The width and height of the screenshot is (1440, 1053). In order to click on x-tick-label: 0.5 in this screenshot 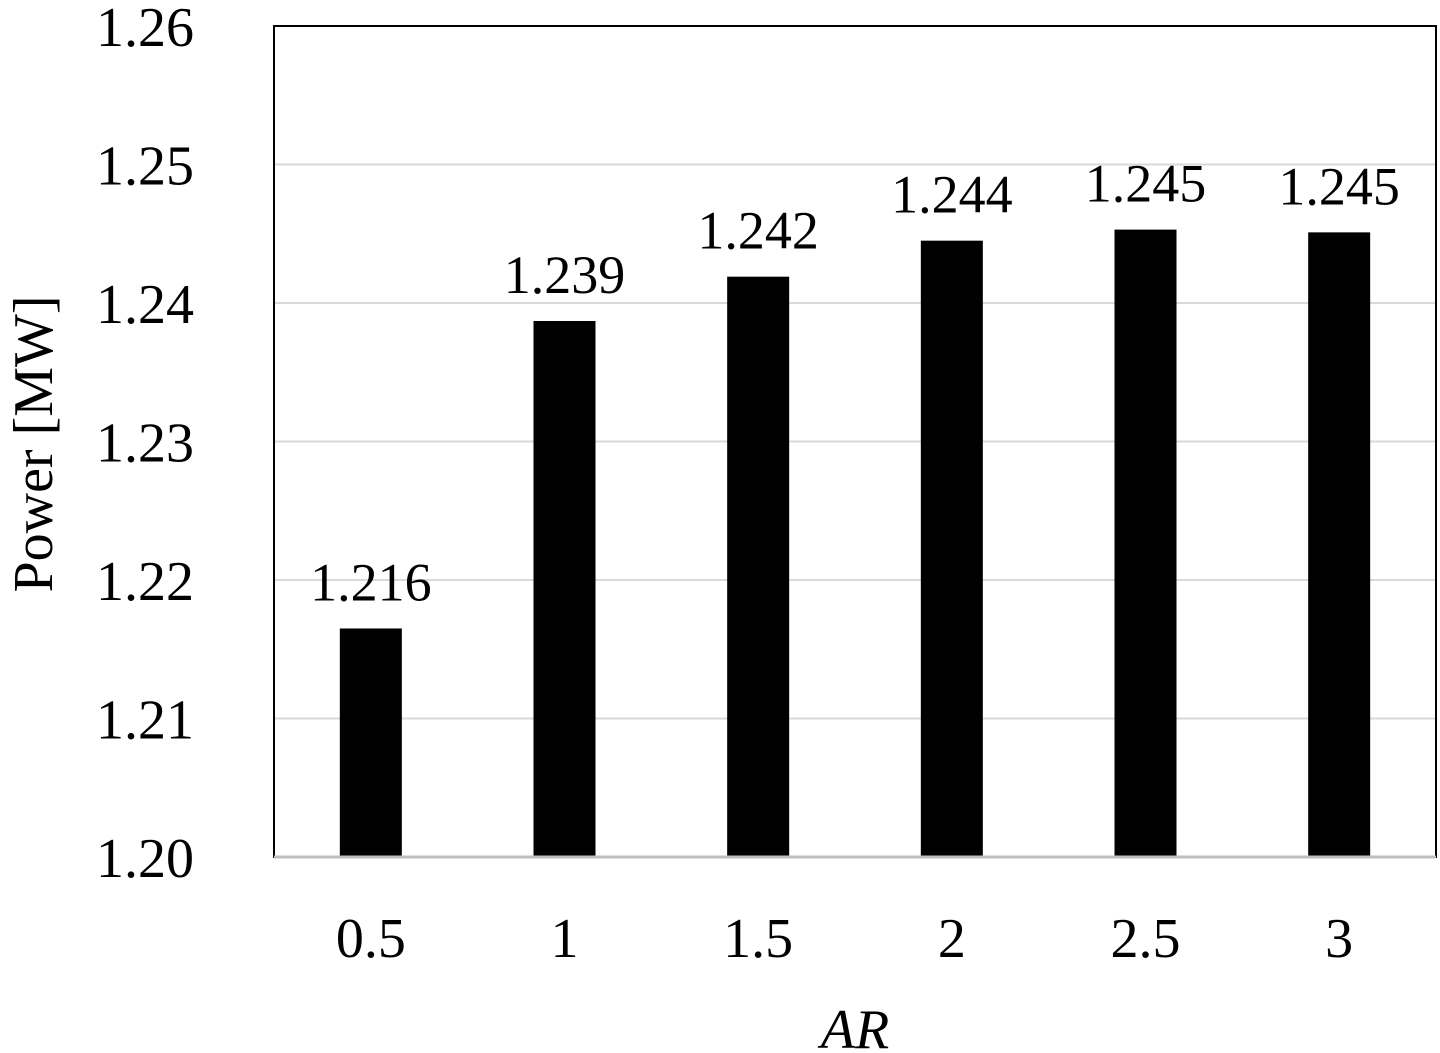, I will do `click(371, 939)`.